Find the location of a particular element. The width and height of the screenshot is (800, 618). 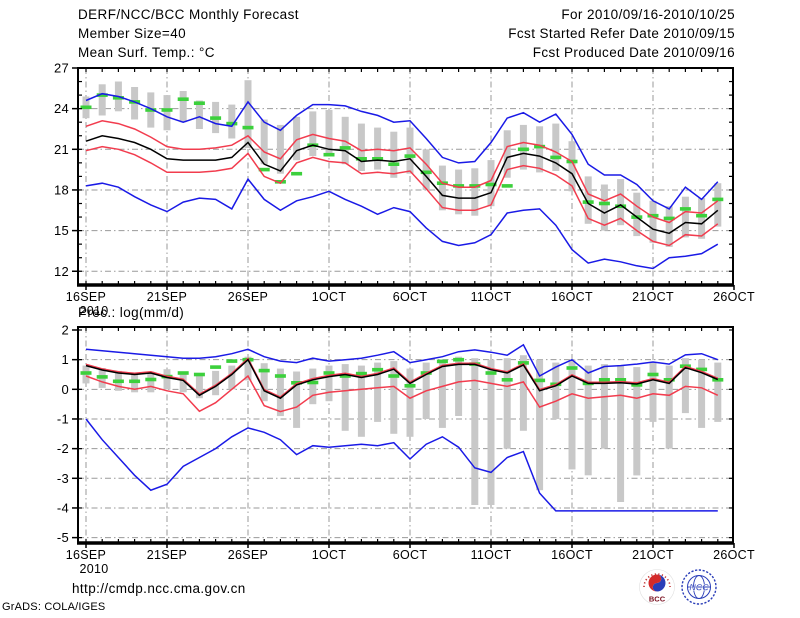

temperature-x-tick-label: 26SEP is located at coordinates (248, 297).